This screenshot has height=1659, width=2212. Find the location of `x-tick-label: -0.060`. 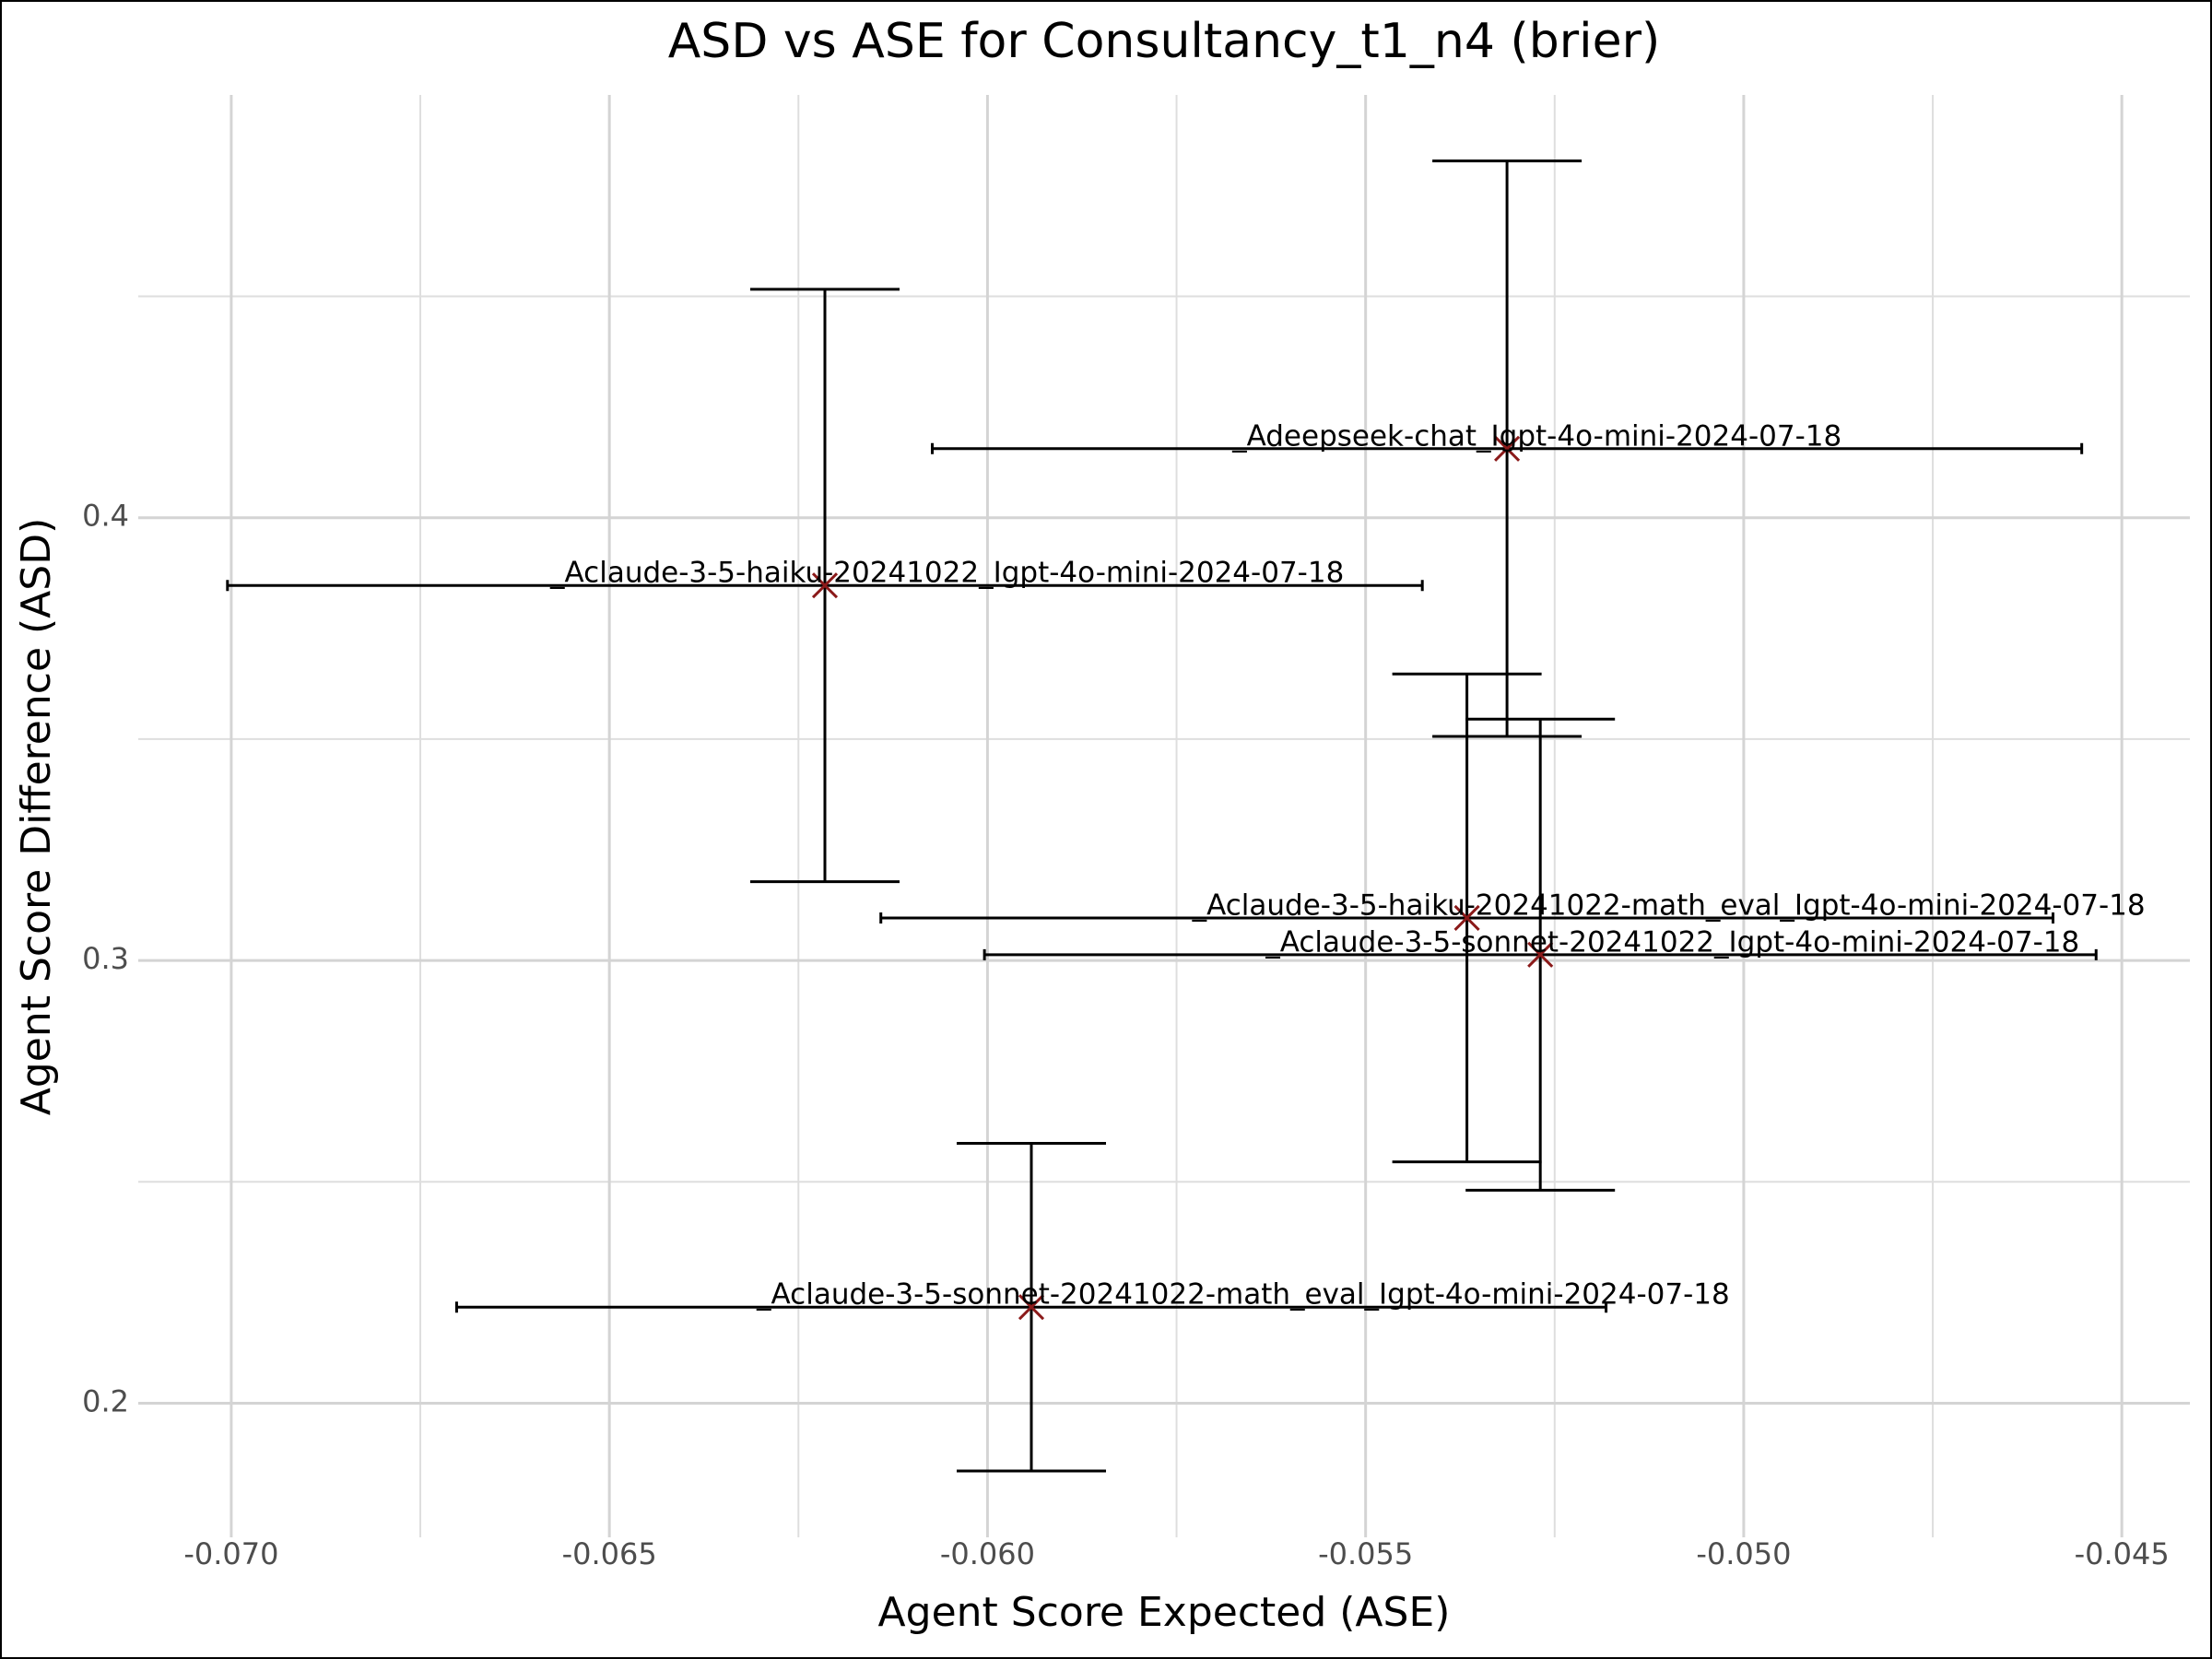

x-tick-label: -0.060 is located at coordinates (987, 1553).